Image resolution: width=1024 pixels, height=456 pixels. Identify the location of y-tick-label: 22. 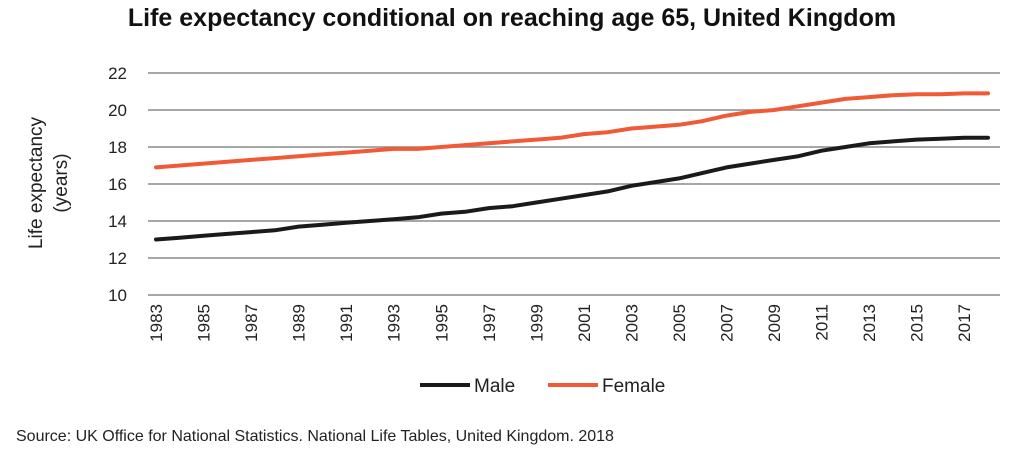
(117, 73).